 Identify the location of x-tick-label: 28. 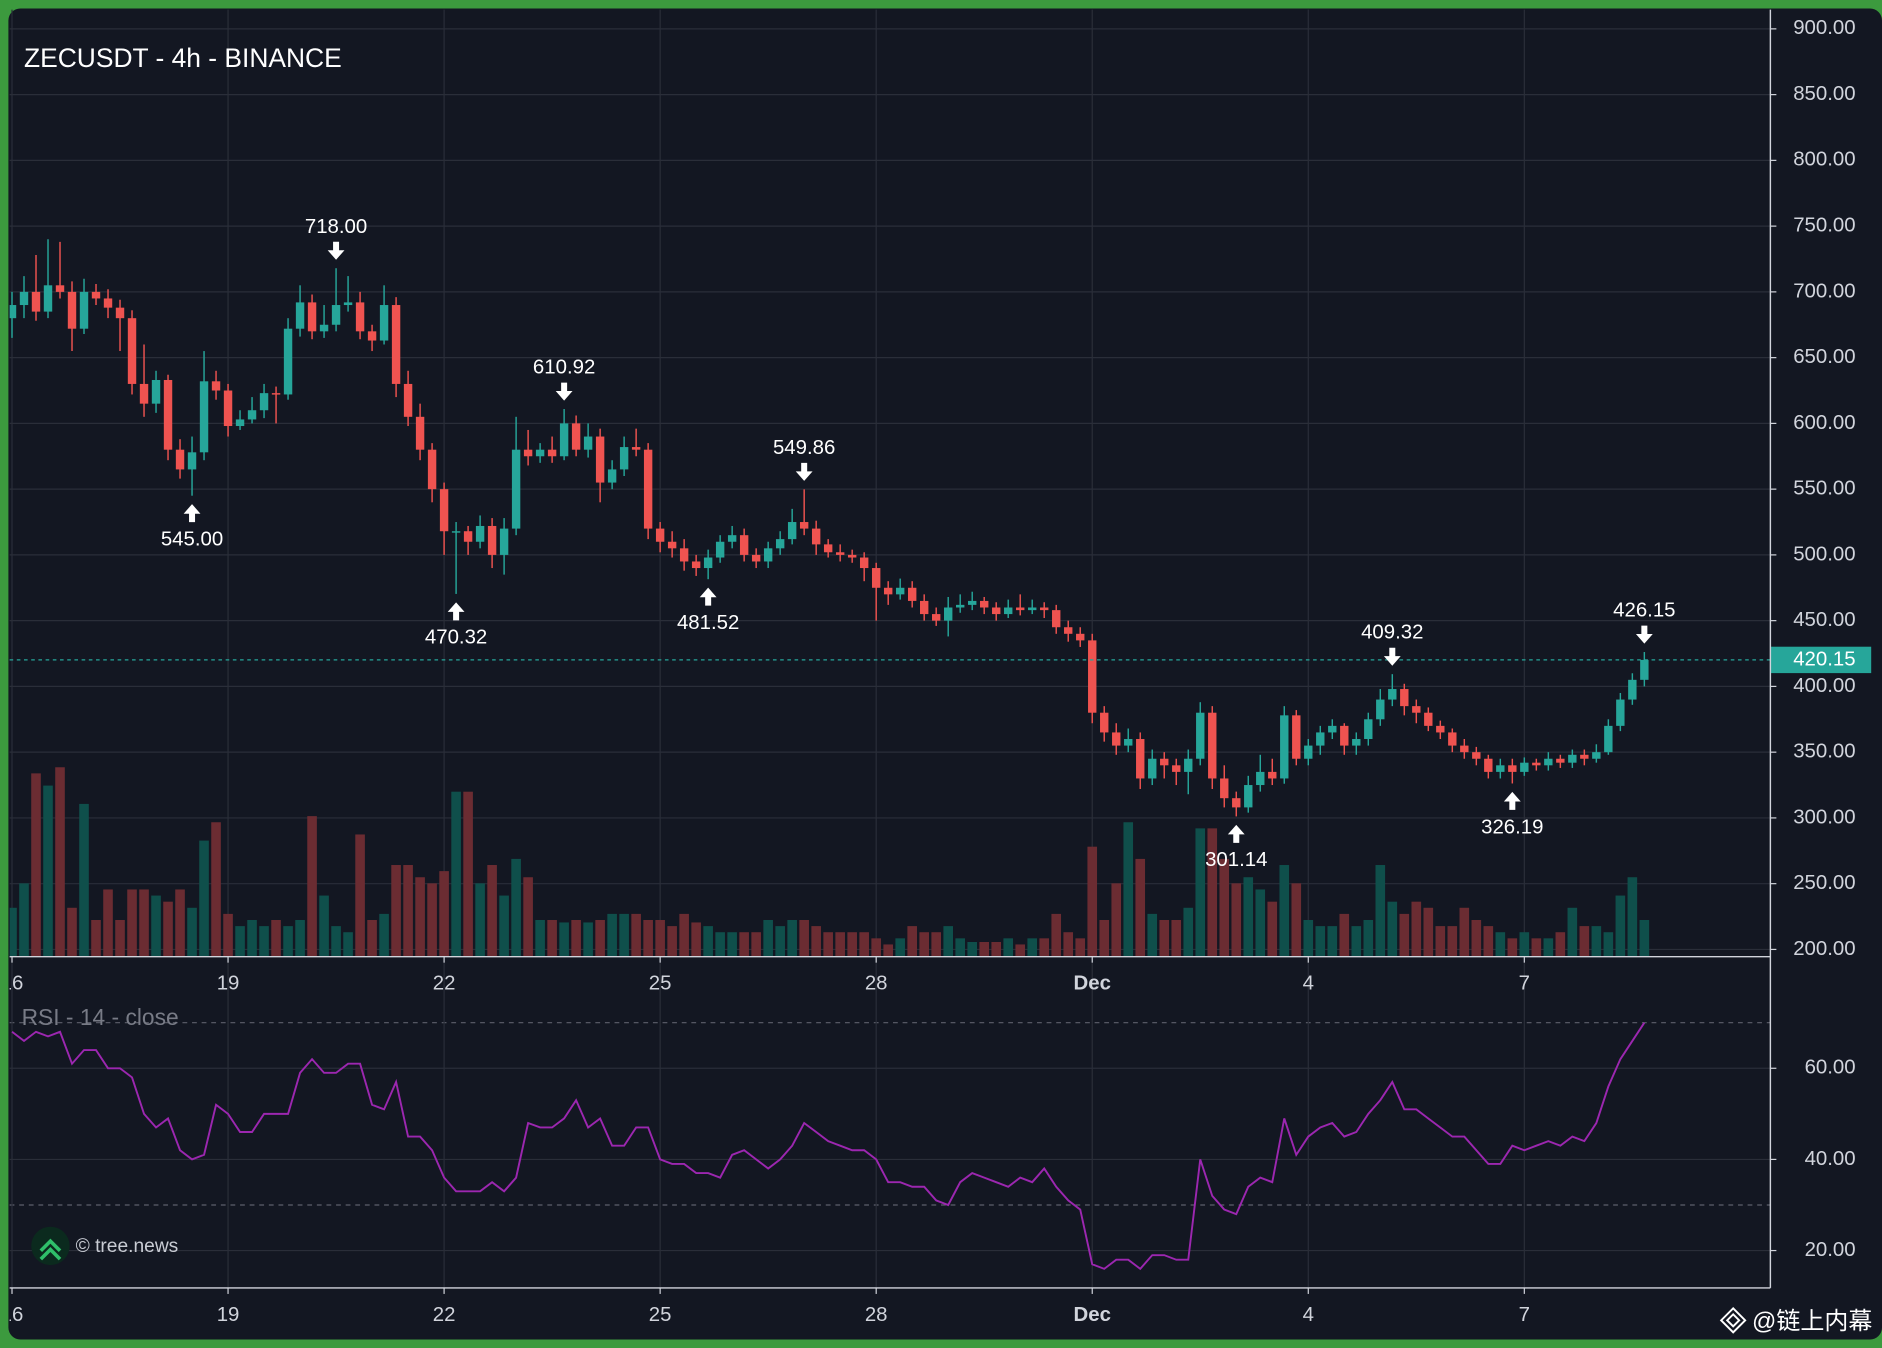
(876, 984).